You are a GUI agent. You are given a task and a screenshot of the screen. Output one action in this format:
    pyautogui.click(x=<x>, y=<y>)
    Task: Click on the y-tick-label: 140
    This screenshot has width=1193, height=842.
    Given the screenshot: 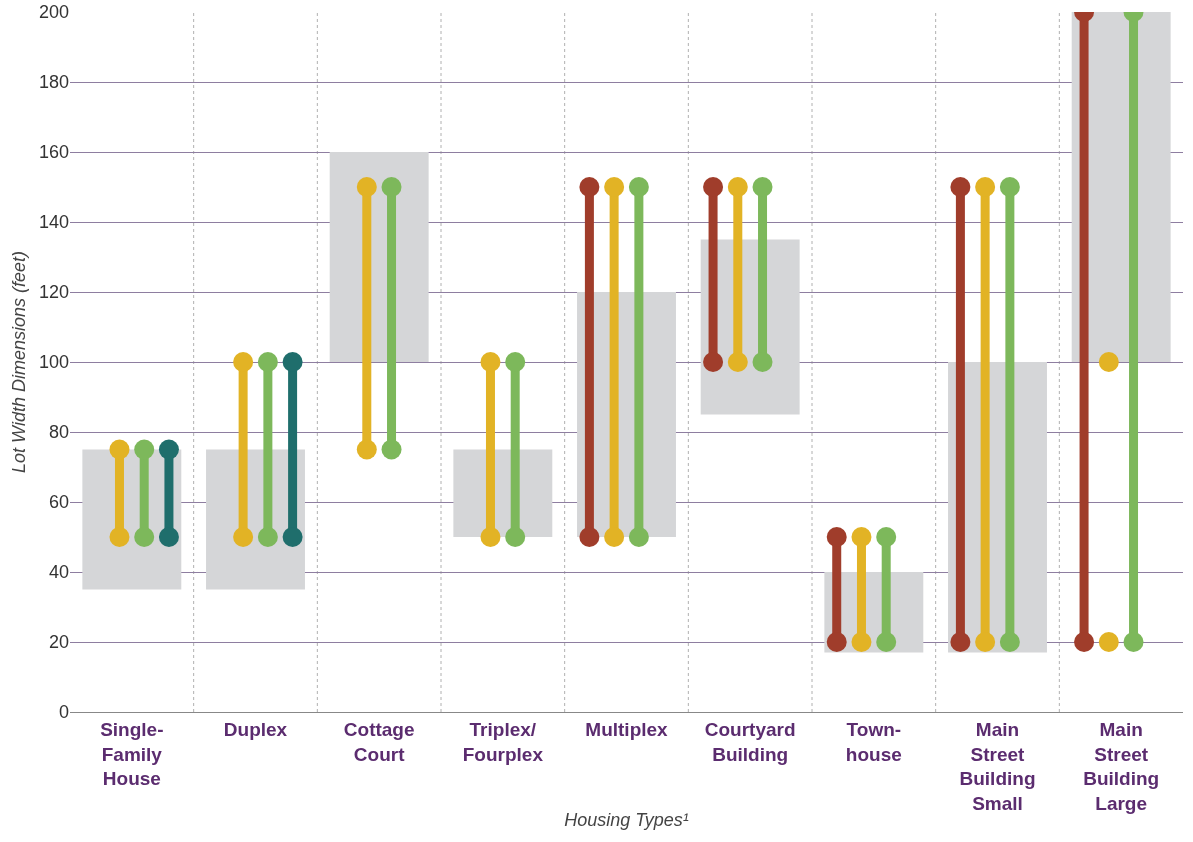 What is the action you would take?
    pyautogui.click(x=53, y=222)
    